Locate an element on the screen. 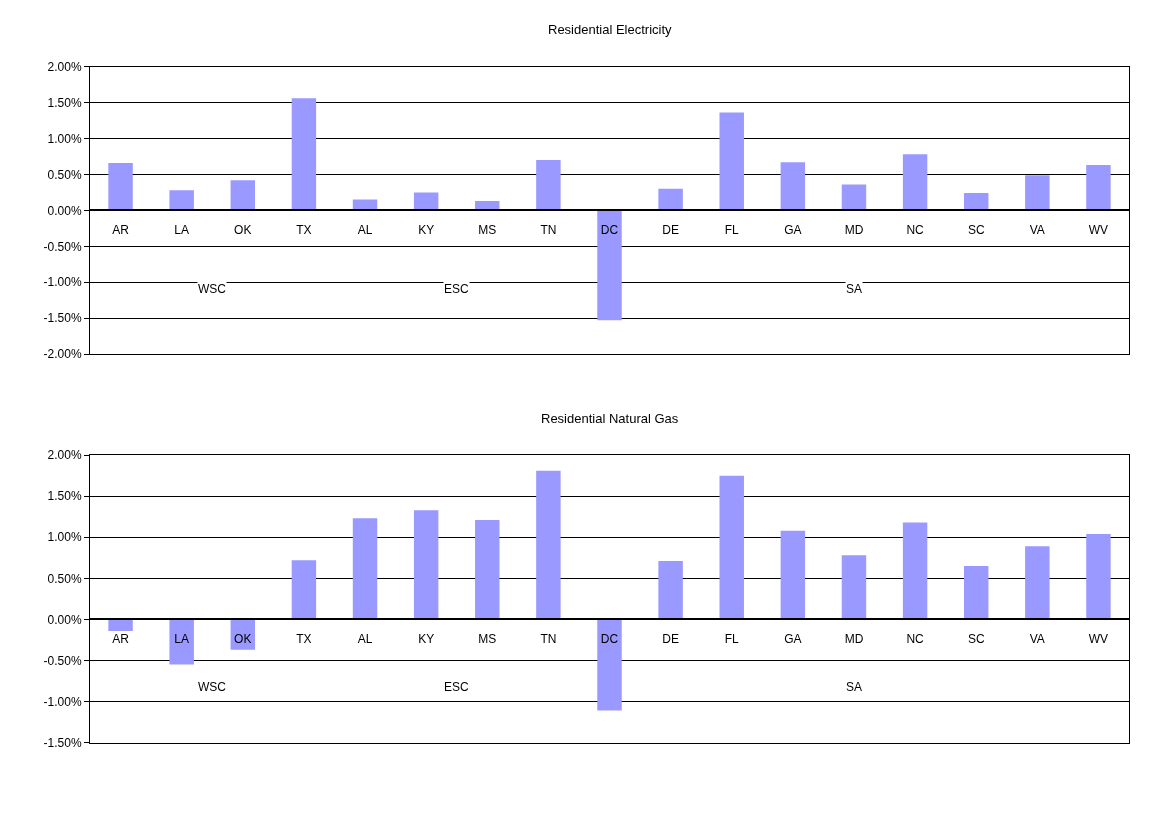 The width and height of the screenshot is (1149, 827). chart-title: Residential Electricity is located at coordinates (610, 29).